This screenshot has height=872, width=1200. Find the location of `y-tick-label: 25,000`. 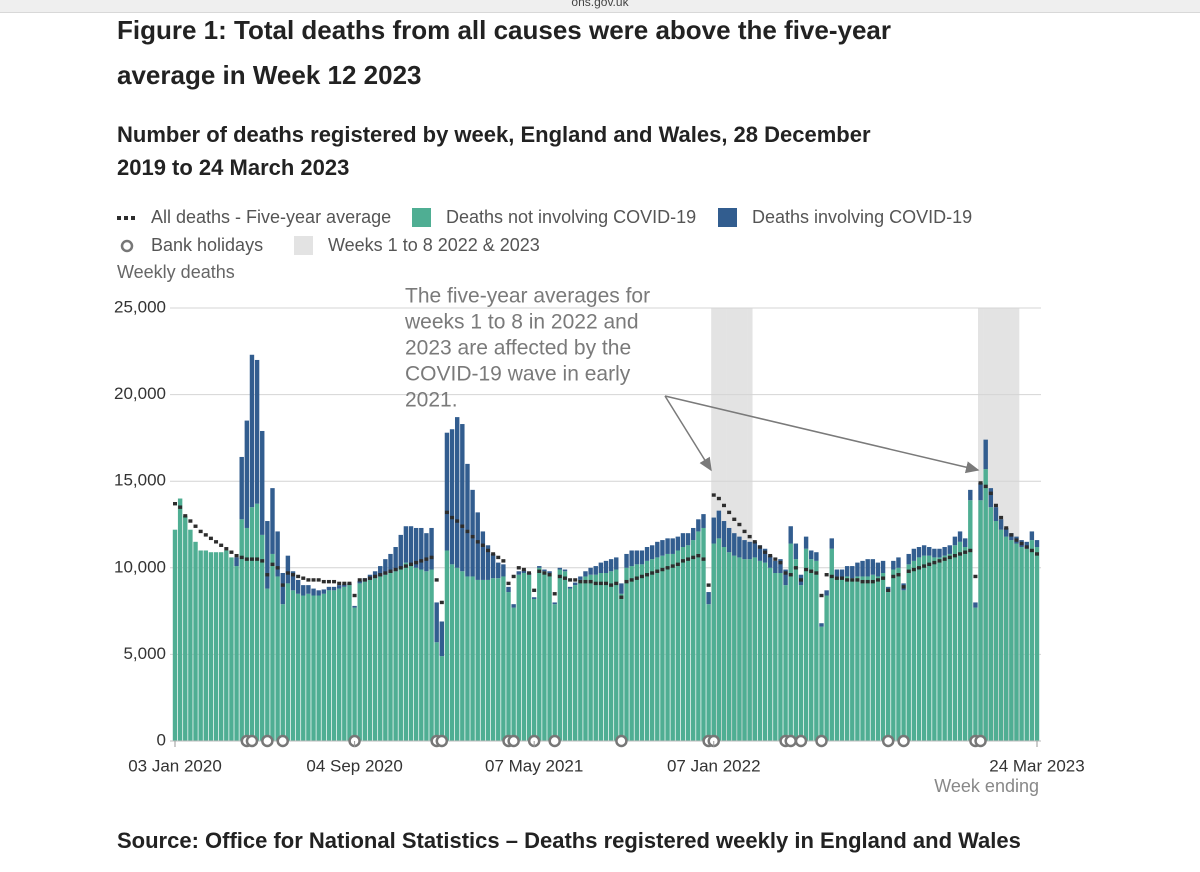

y-tick-label: 25,000 is located at coordinates (140, 306).